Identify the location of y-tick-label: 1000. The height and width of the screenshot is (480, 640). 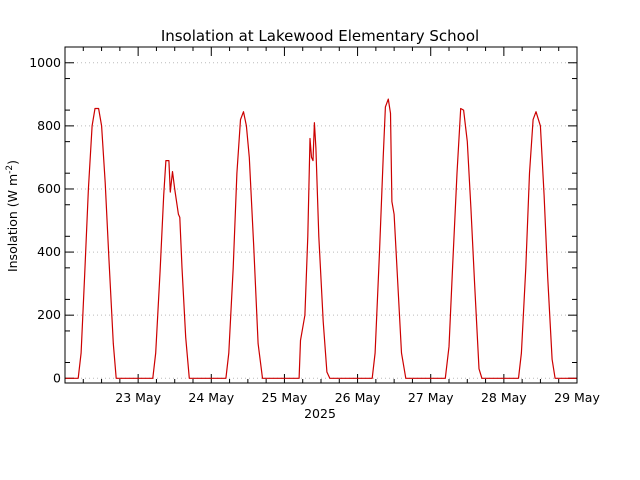
(45, 62).